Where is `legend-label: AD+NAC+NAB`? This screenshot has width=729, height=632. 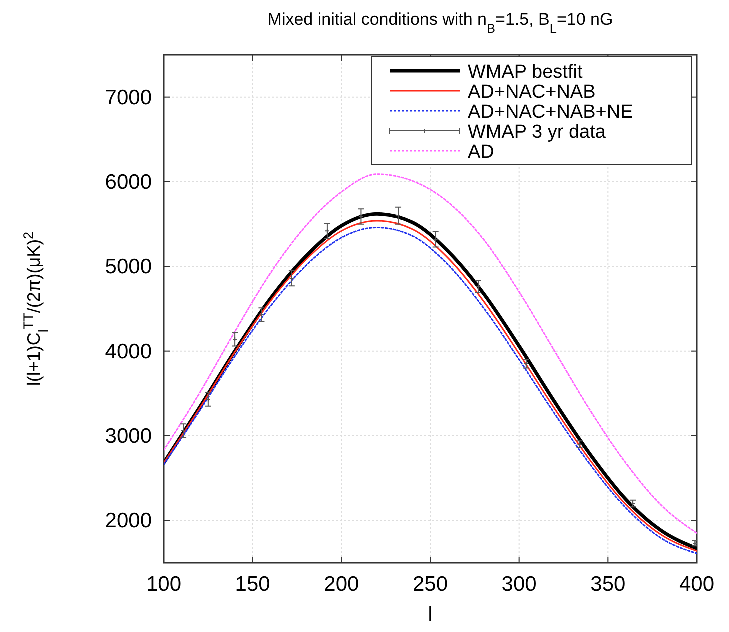 legend-label: AD+NAC+NAB is located at coordinates (532, 92).